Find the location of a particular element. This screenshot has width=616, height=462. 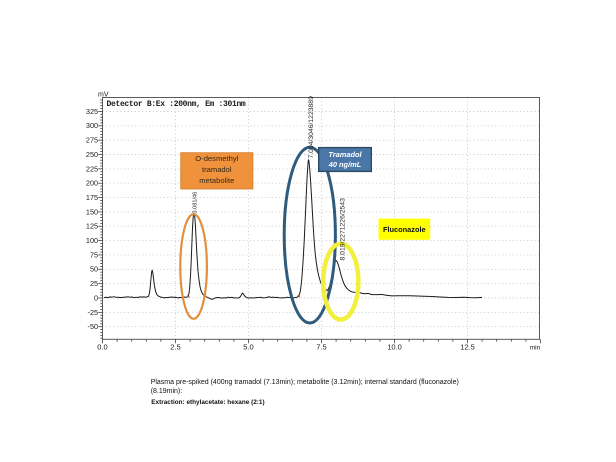

svg-text: 25 is located at coordinates (94, 283).